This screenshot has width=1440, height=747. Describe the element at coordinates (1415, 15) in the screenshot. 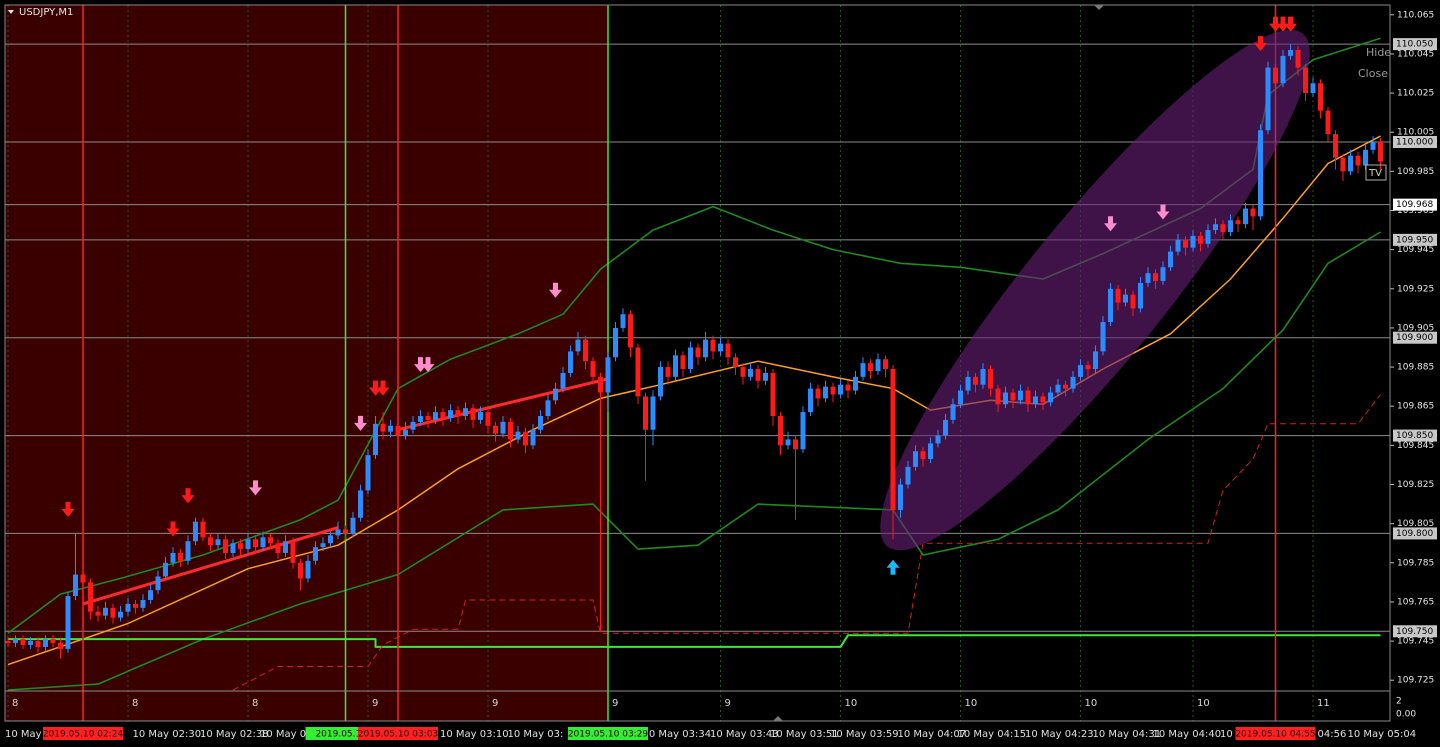

I see `y-tick-label: 110.065` at that location.